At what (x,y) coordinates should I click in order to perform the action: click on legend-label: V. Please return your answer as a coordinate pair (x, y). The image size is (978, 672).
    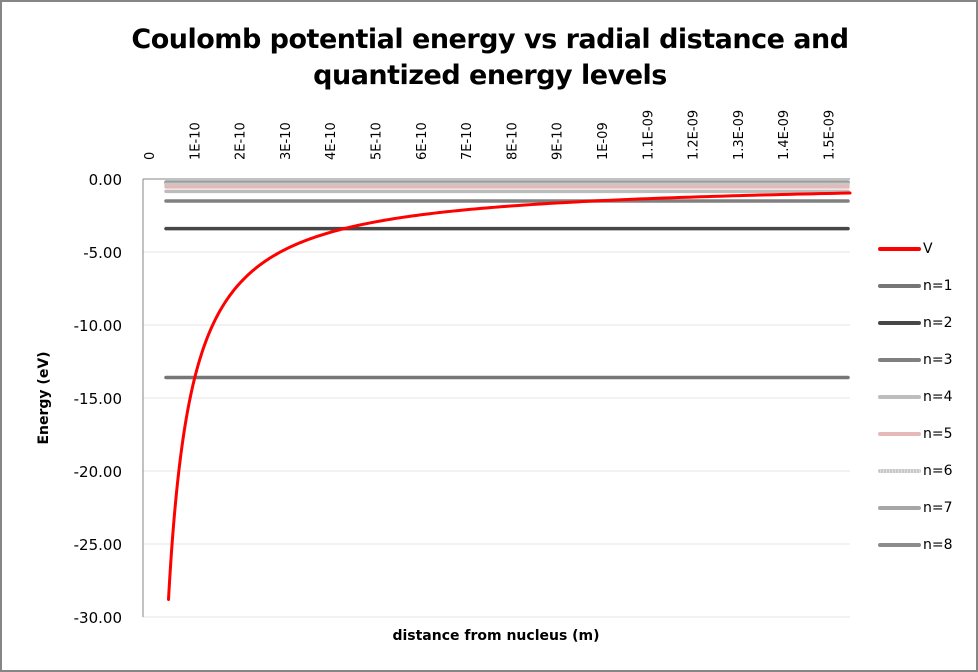
    Looking at the image, I should click on (928, 249).